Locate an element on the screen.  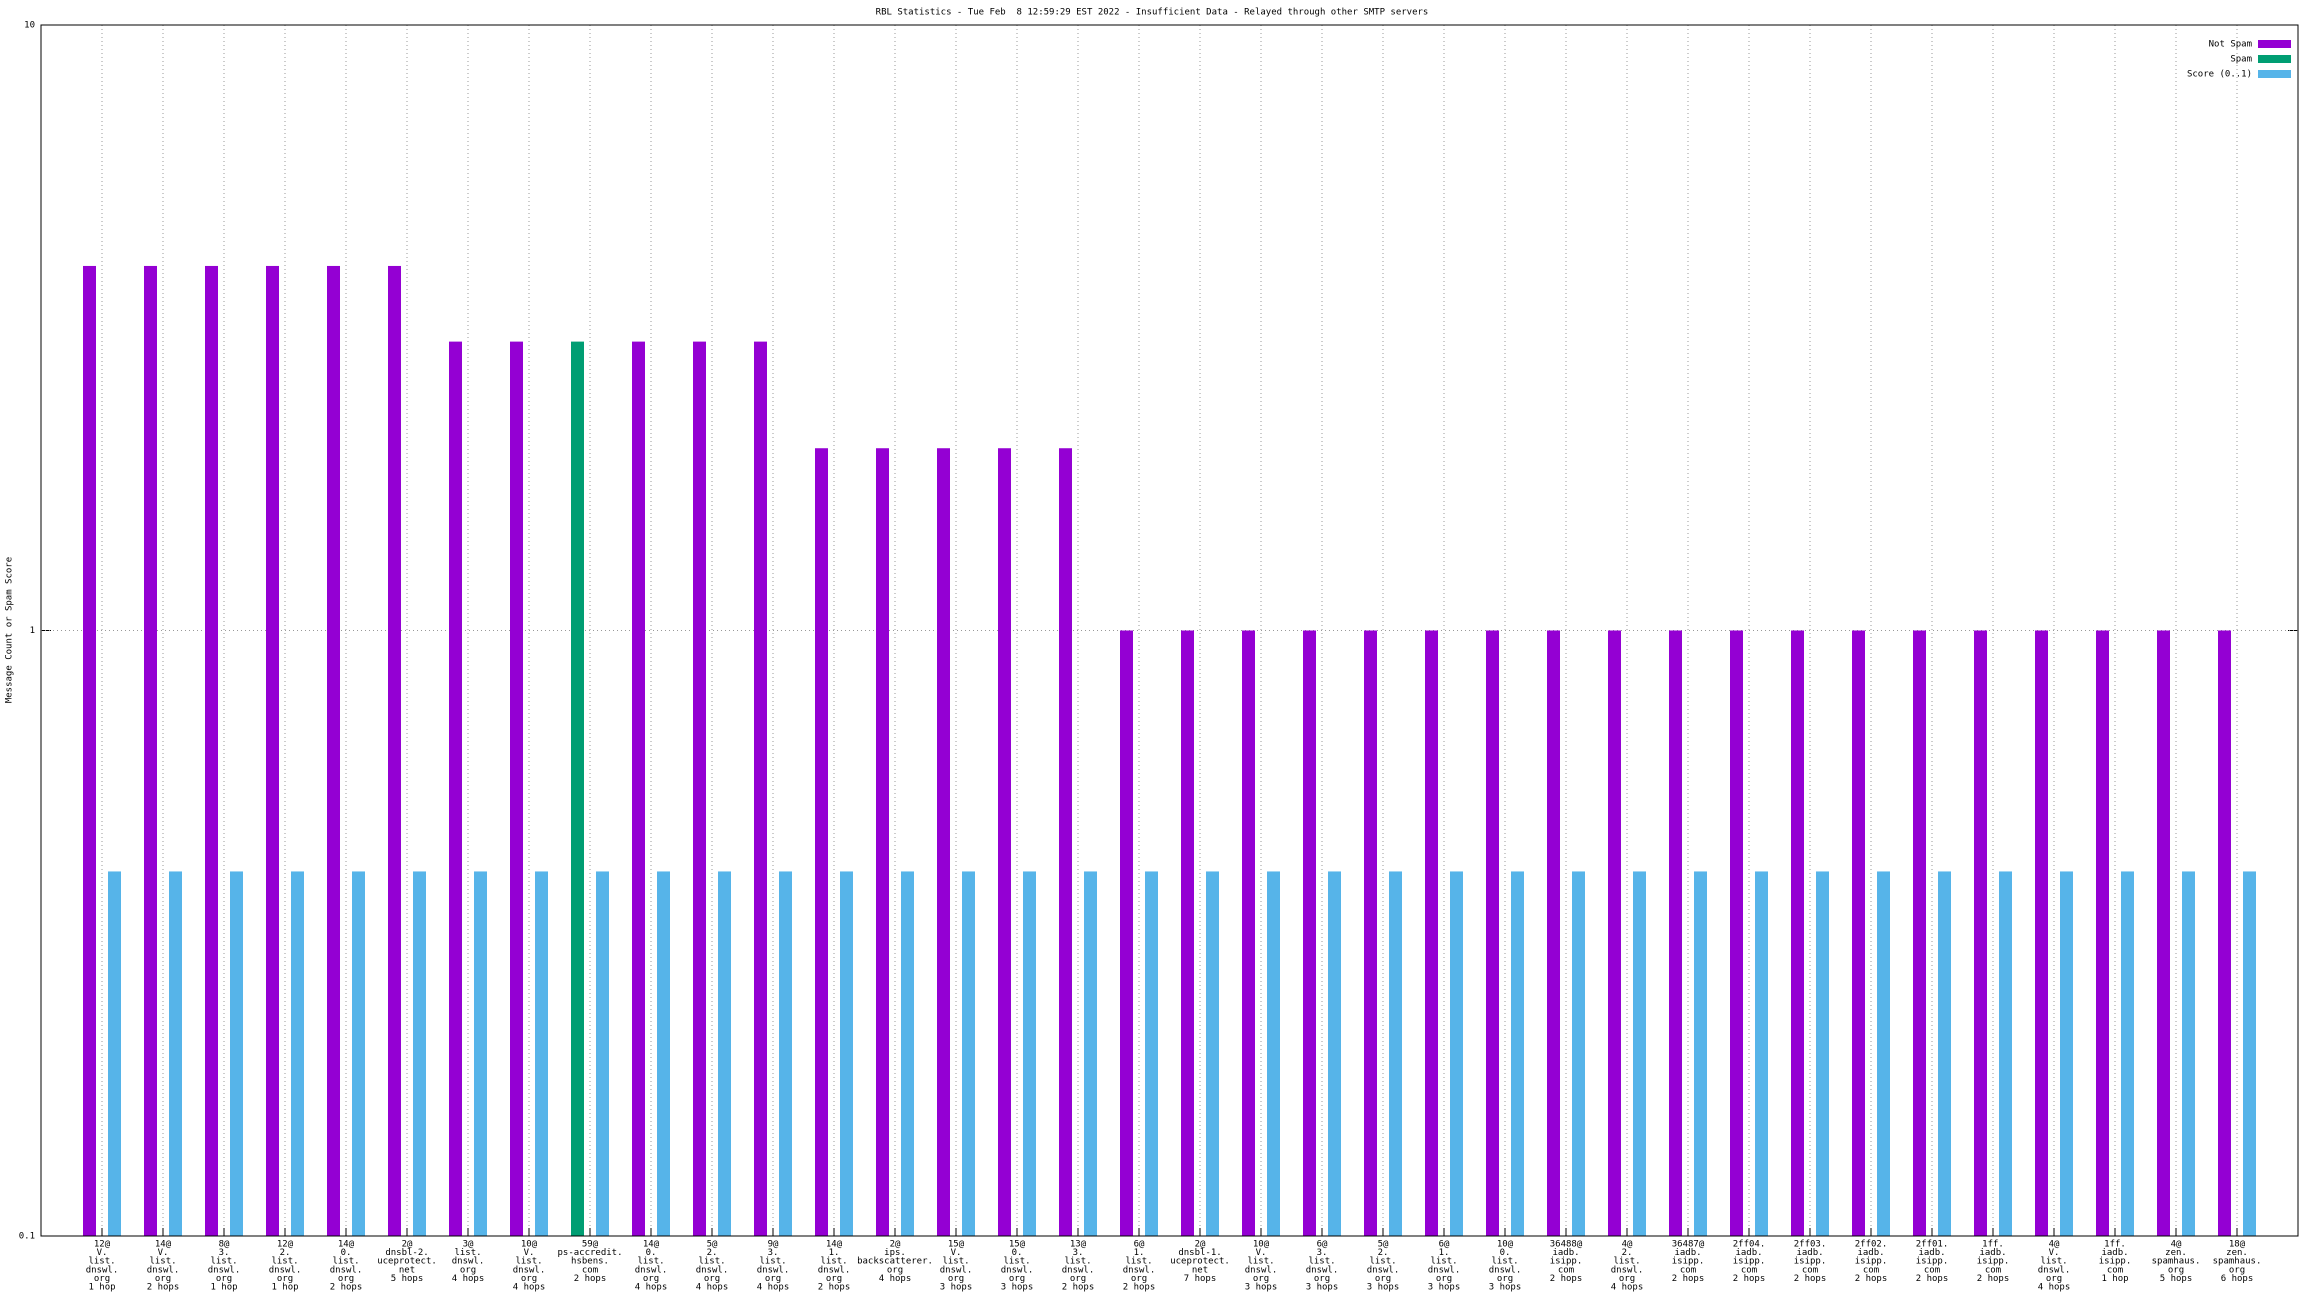
x-tick-label: 8@ is located at coordinates (224, 1245).